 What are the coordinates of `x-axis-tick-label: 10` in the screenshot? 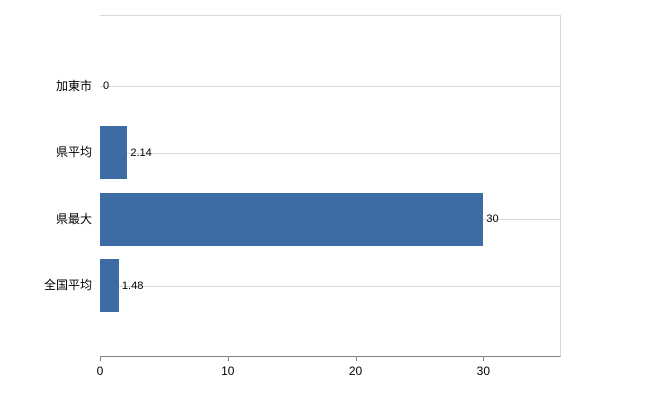 It's located at (228, 371).